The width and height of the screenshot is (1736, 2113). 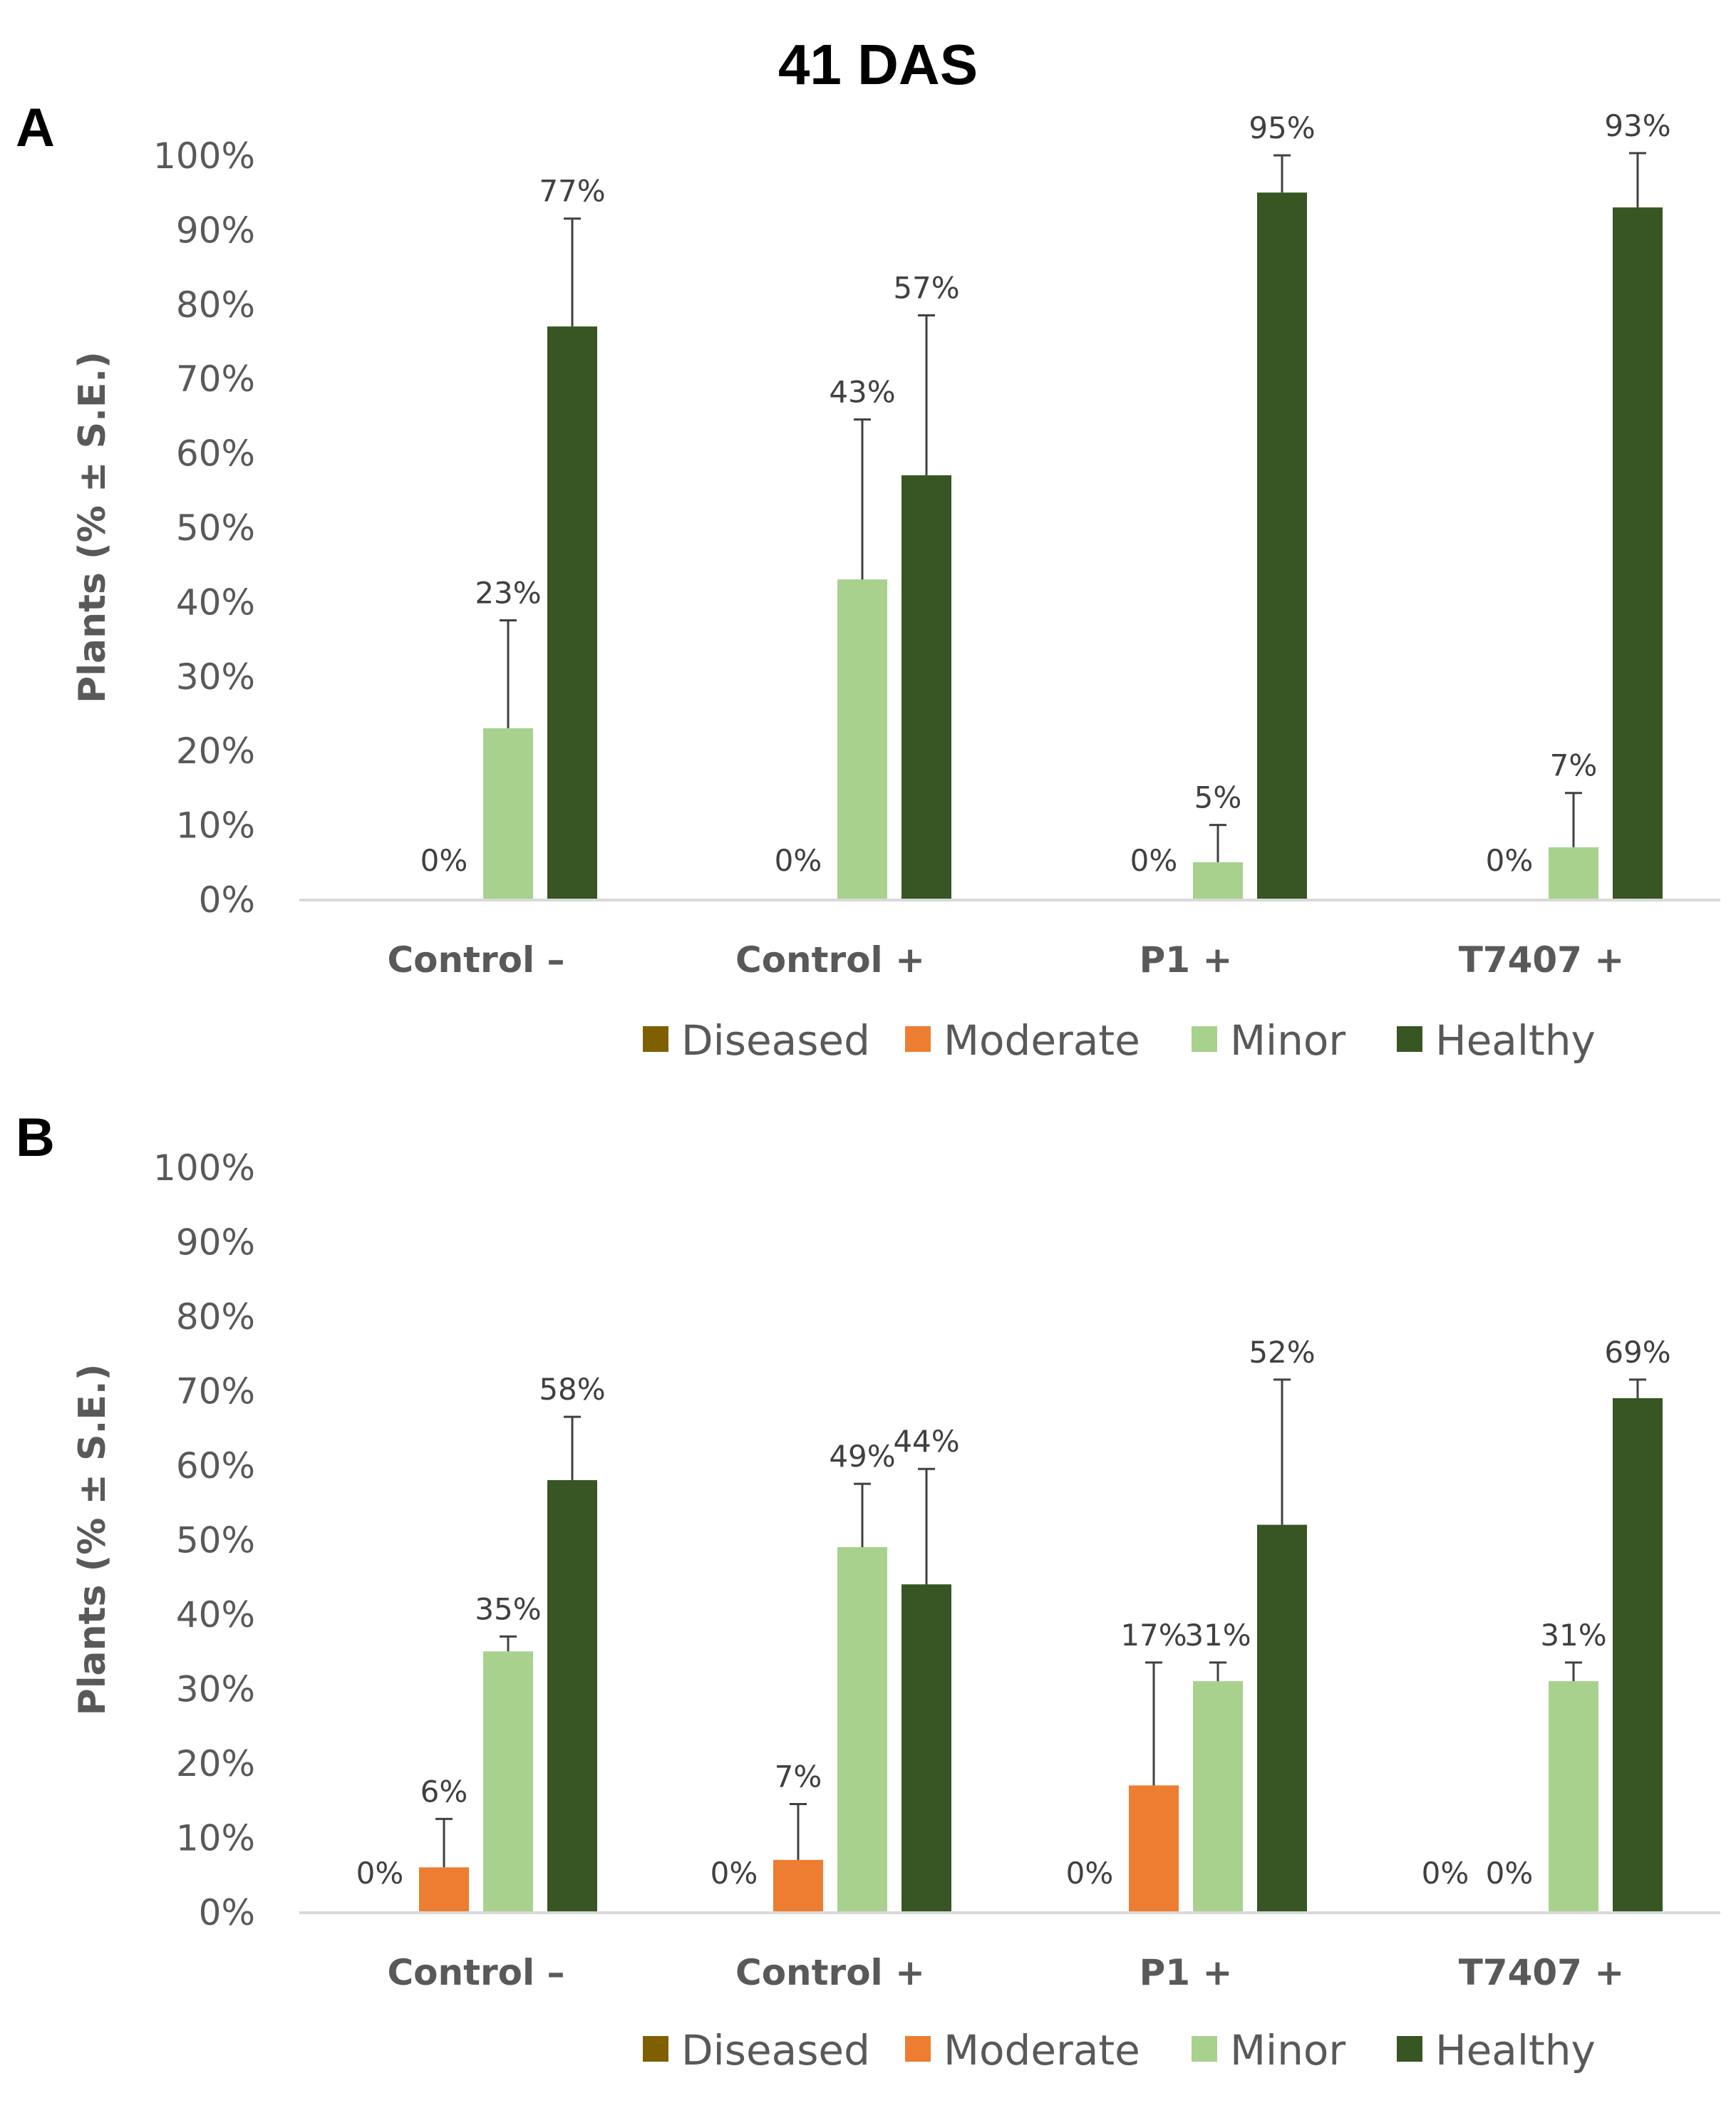 What do you see at coordinates (862, 392) in the screenshot?
I see `data-label-a-minor-1: 43%` at bounding box center [862, 392].